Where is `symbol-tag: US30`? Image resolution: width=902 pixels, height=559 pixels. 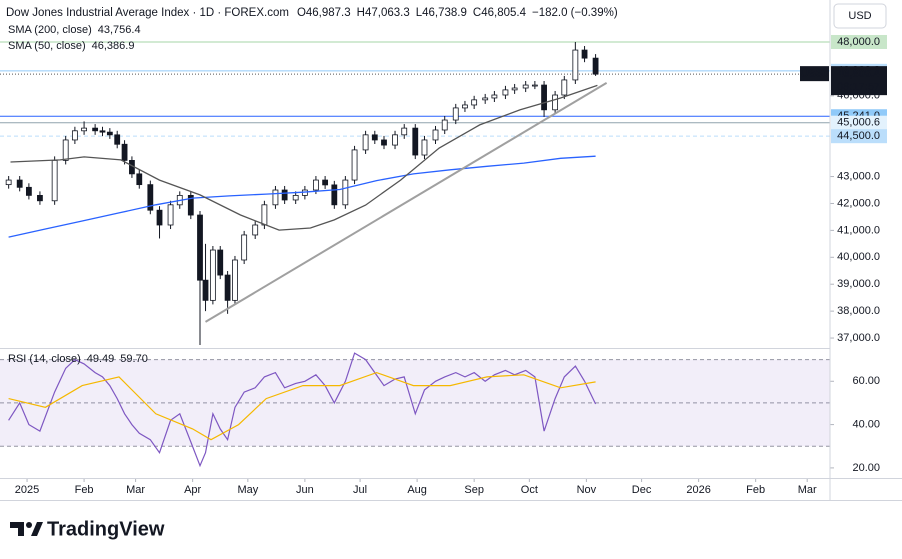
symbol-tag: US30 is located at coordinates (815, 74).